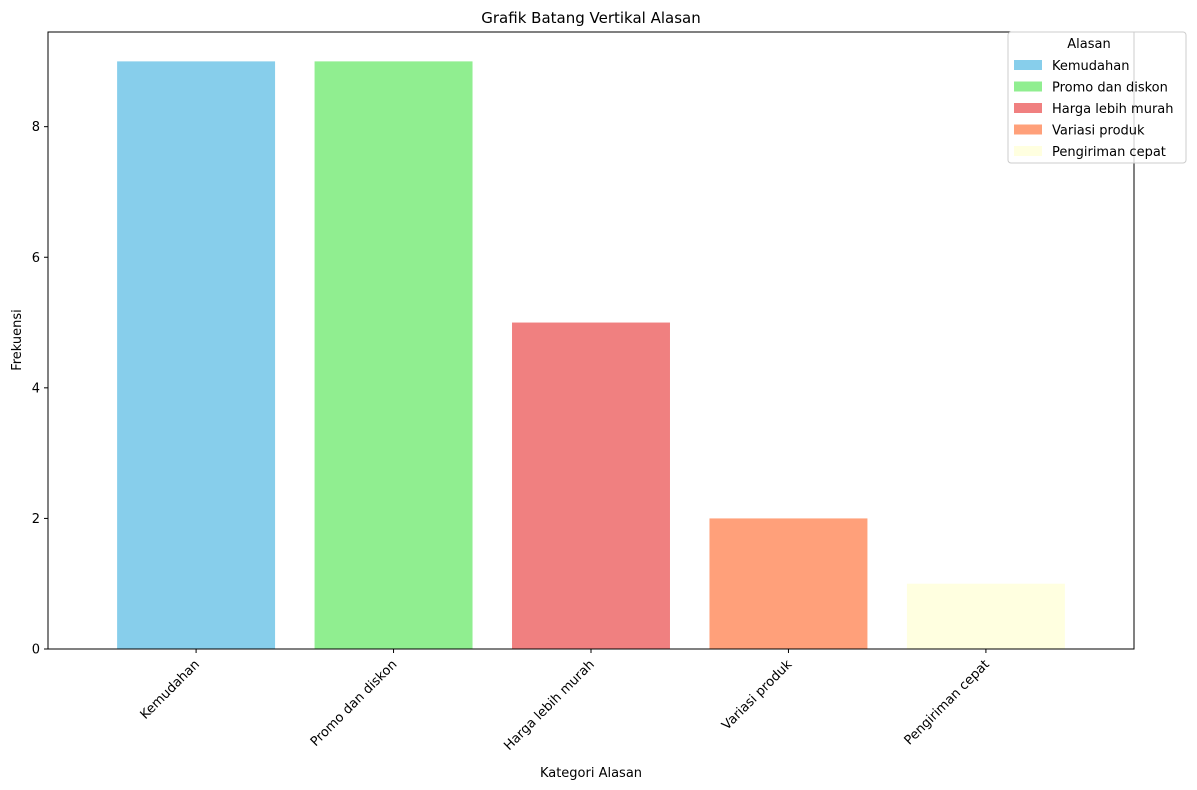  Describe the element at coordinates (591, 773) in the screenshot. I see `x-axis-label: Kategori Alasan` at that location.